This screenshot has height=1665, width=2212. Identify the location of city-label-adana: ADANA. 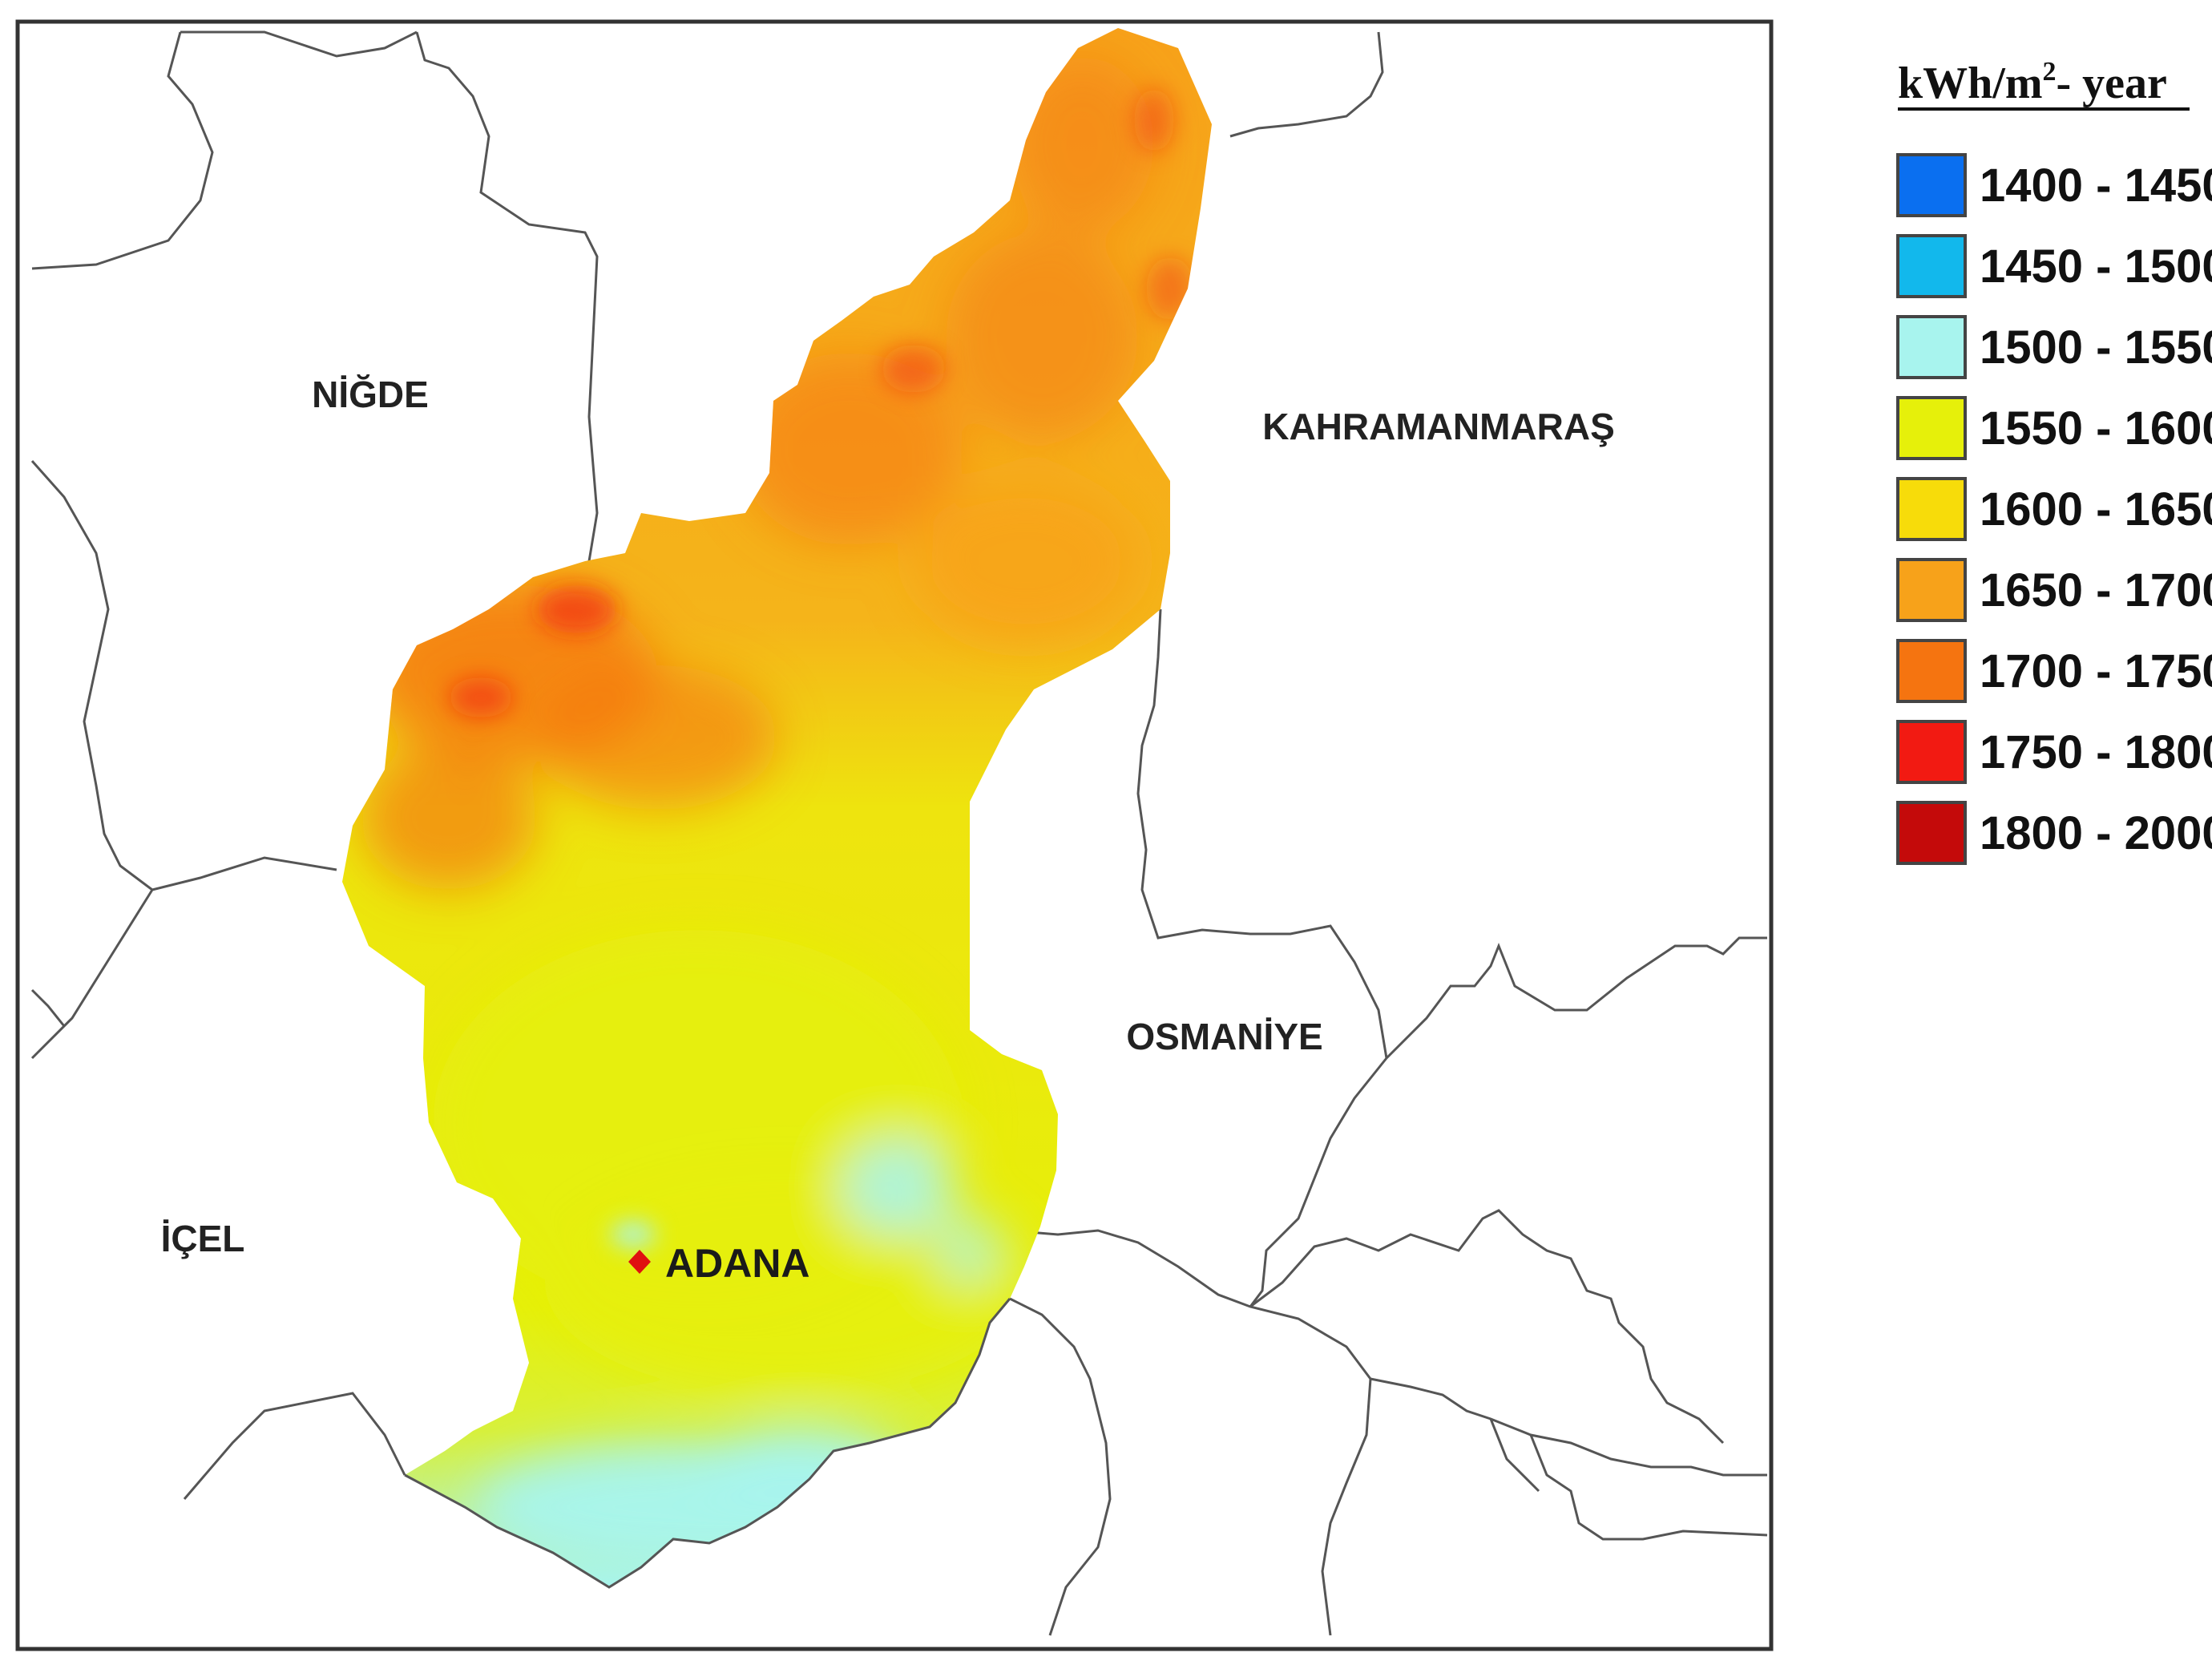
(737, 1263).